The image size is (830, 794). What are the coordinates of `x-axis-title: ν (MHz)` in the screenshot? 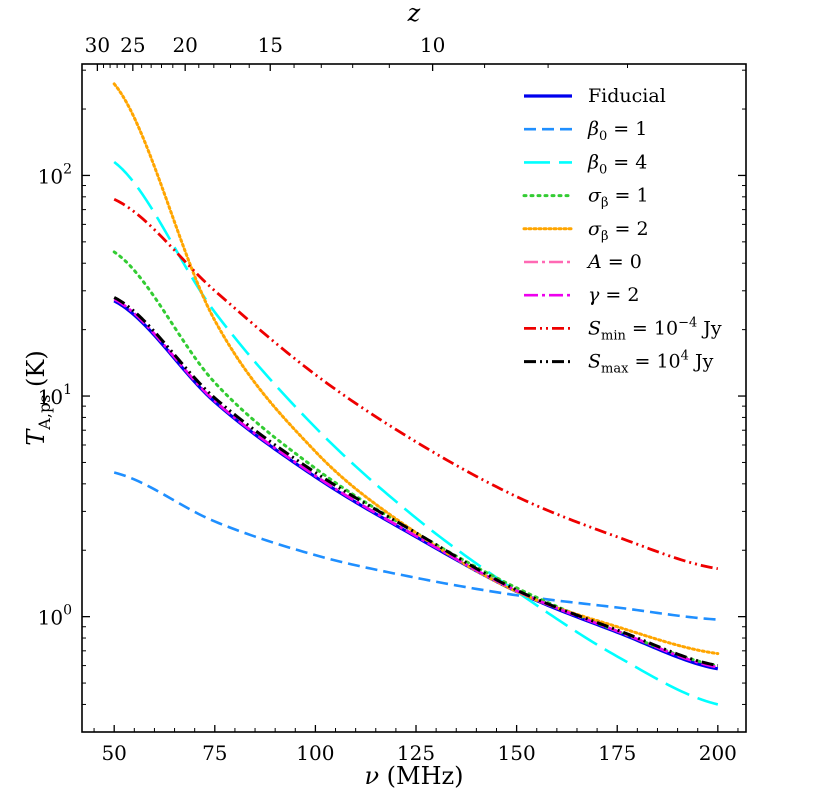 It's located at (413, 776).